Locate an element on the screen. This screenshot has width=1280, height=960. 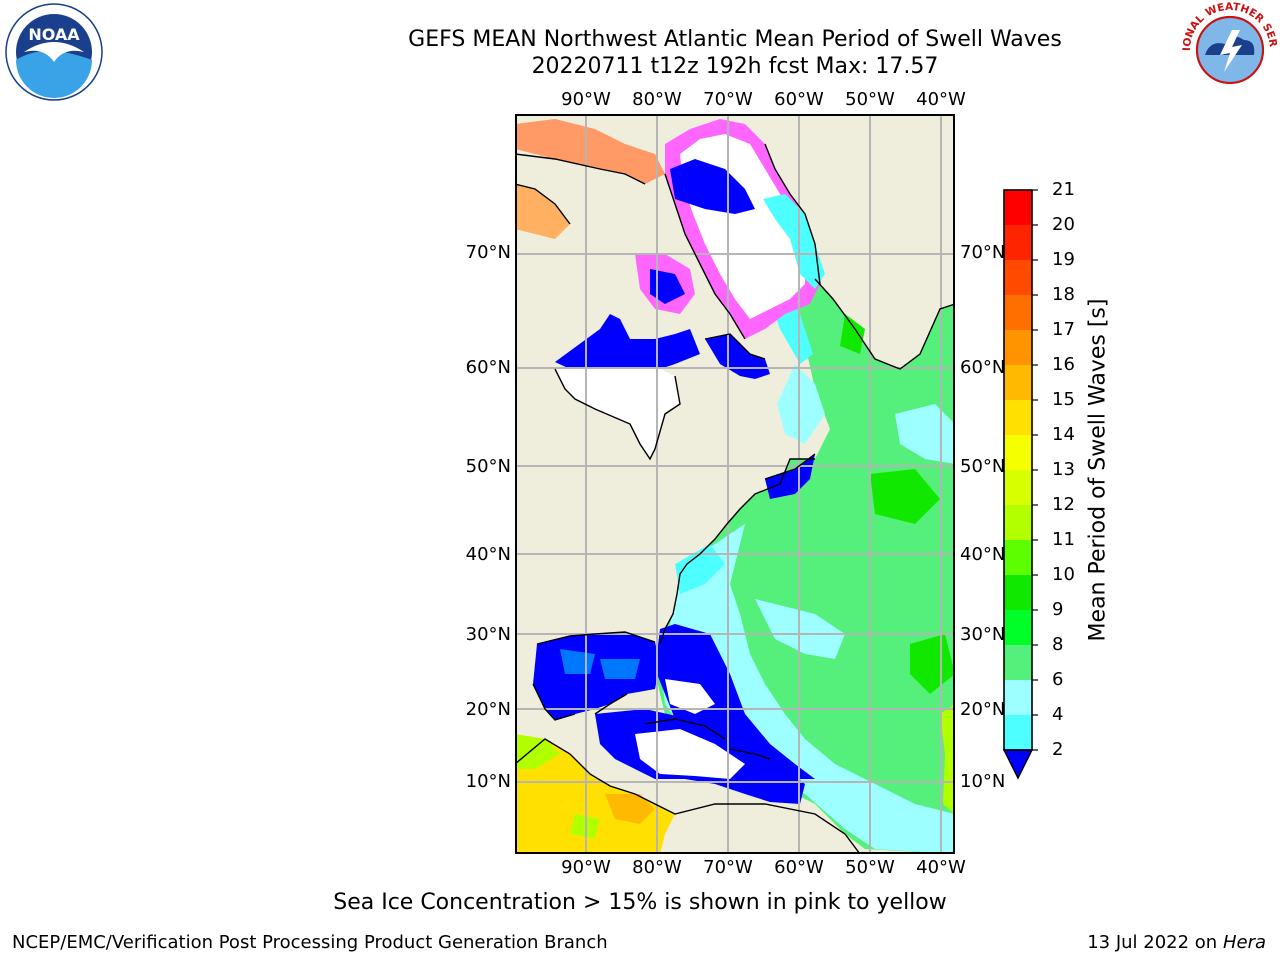
lon-label-bottom: 40°W is located at coordinates (941, 867).